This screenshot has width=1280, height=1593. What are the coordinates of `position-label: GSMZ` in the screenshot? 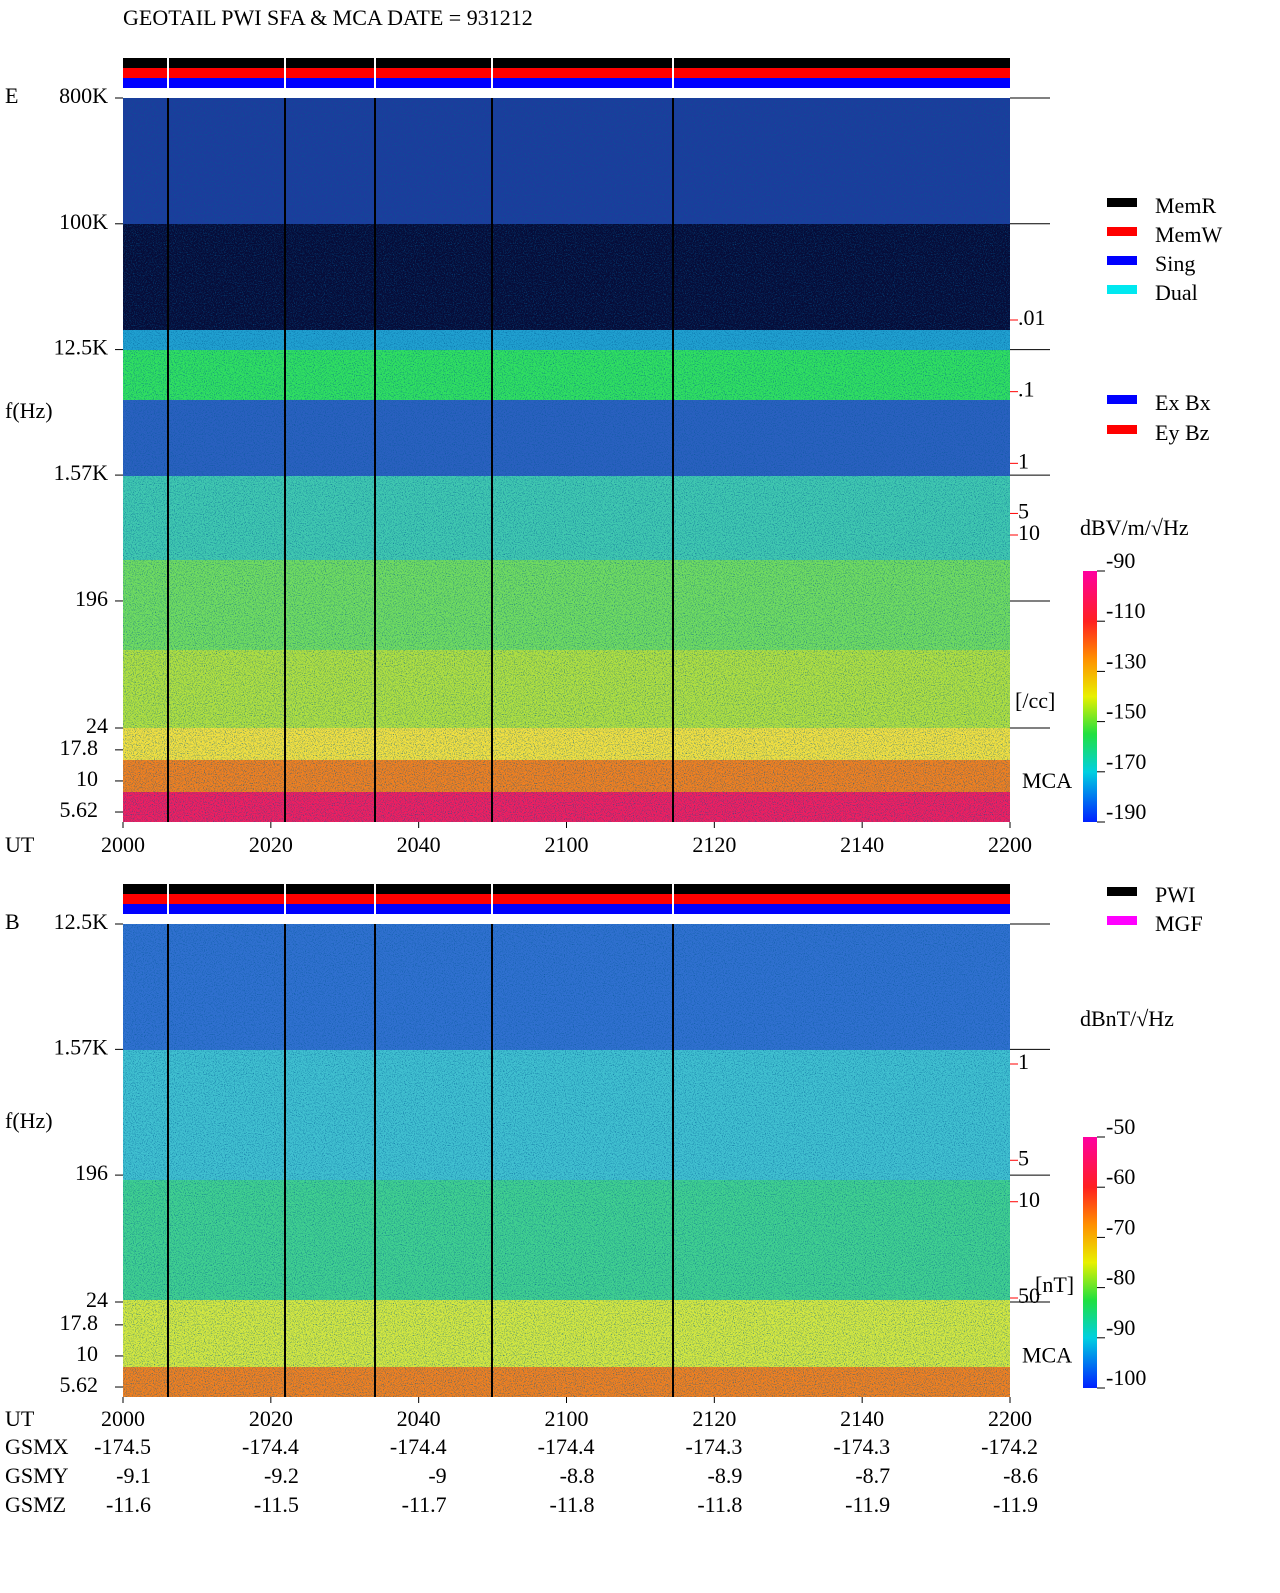 It's located at (35, 1504).